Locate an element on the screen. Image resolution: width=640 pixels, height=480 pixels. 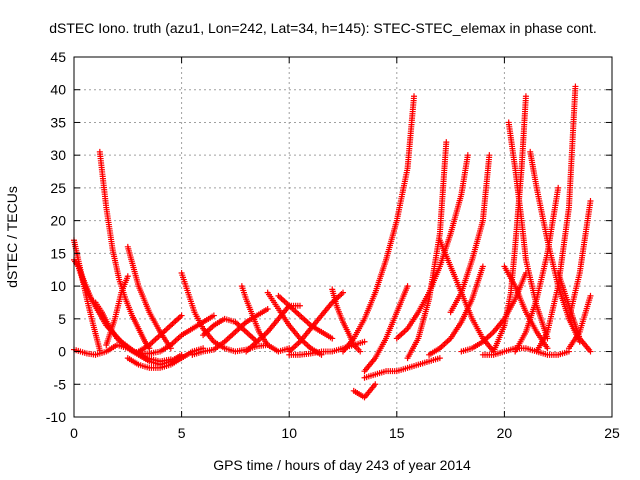
y-tick-label: -10 is located at coordinates (56, 417).